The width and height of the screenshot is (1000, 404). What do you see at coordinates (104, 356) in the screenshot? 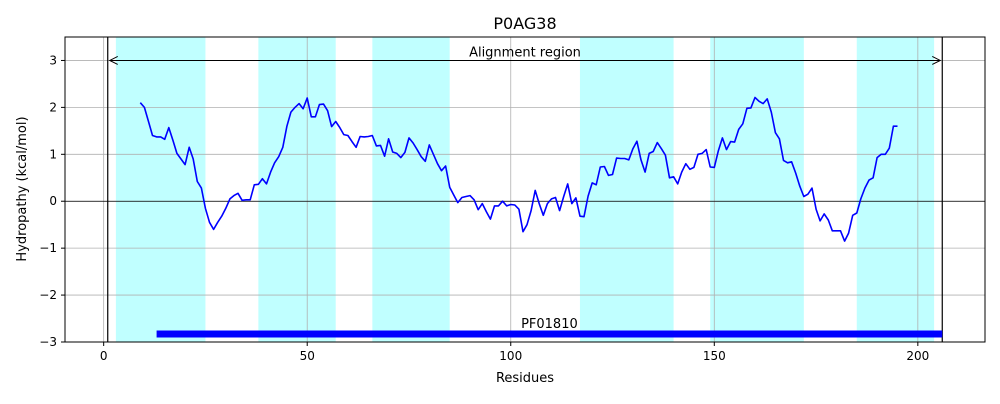
I see `x-tick-label-0: 0` at bounding box center [104, 356].